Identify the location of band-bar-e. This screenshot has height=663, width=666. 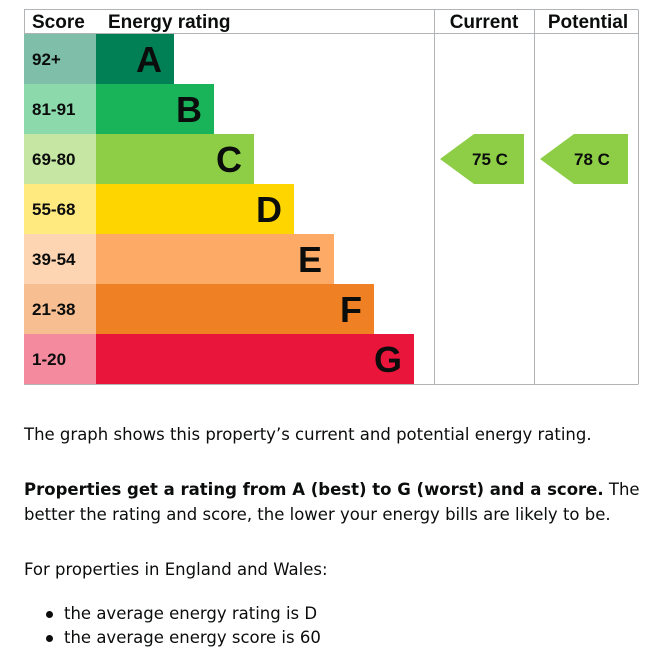
(215, 259).